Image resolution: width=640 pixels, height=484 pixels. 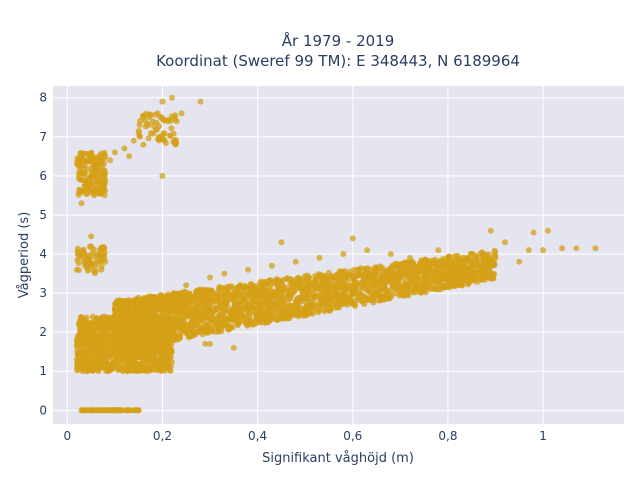 What do you see at coordinates (257, 436) in the screenshot?
I see `x-tick-label: 0,4` at bounding box center [257, 436].